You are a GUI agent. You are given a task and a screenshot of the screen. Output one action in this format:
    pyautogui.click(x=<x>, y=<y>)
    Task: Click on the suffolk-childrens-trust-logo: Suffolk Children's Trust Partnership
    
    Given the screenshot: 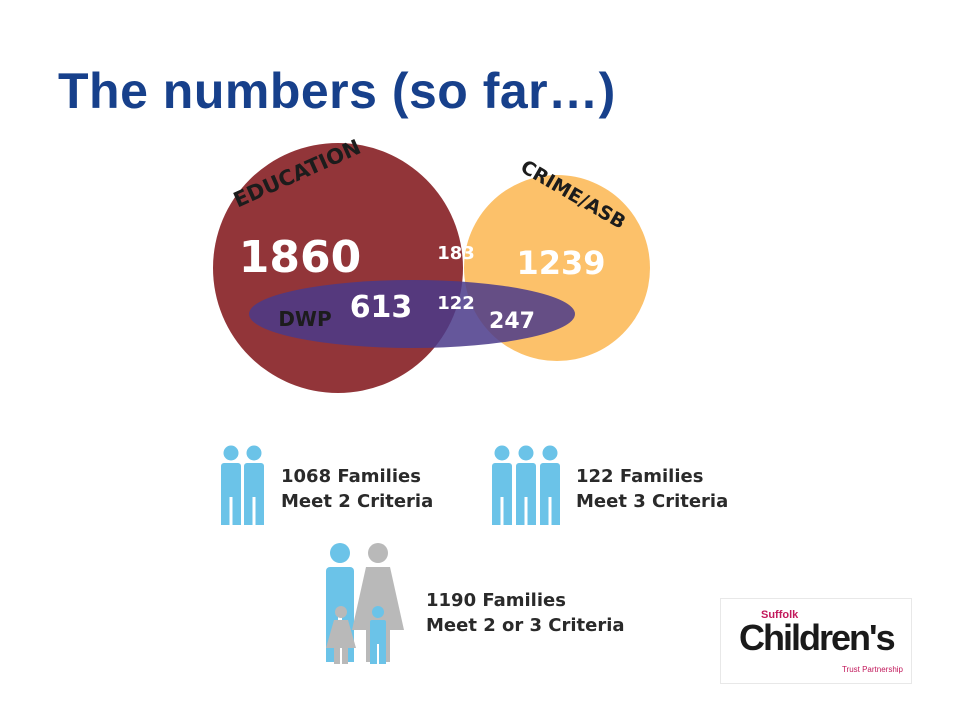 What is the action you would take?
    pyautogui.click(x=816, y=641)
    